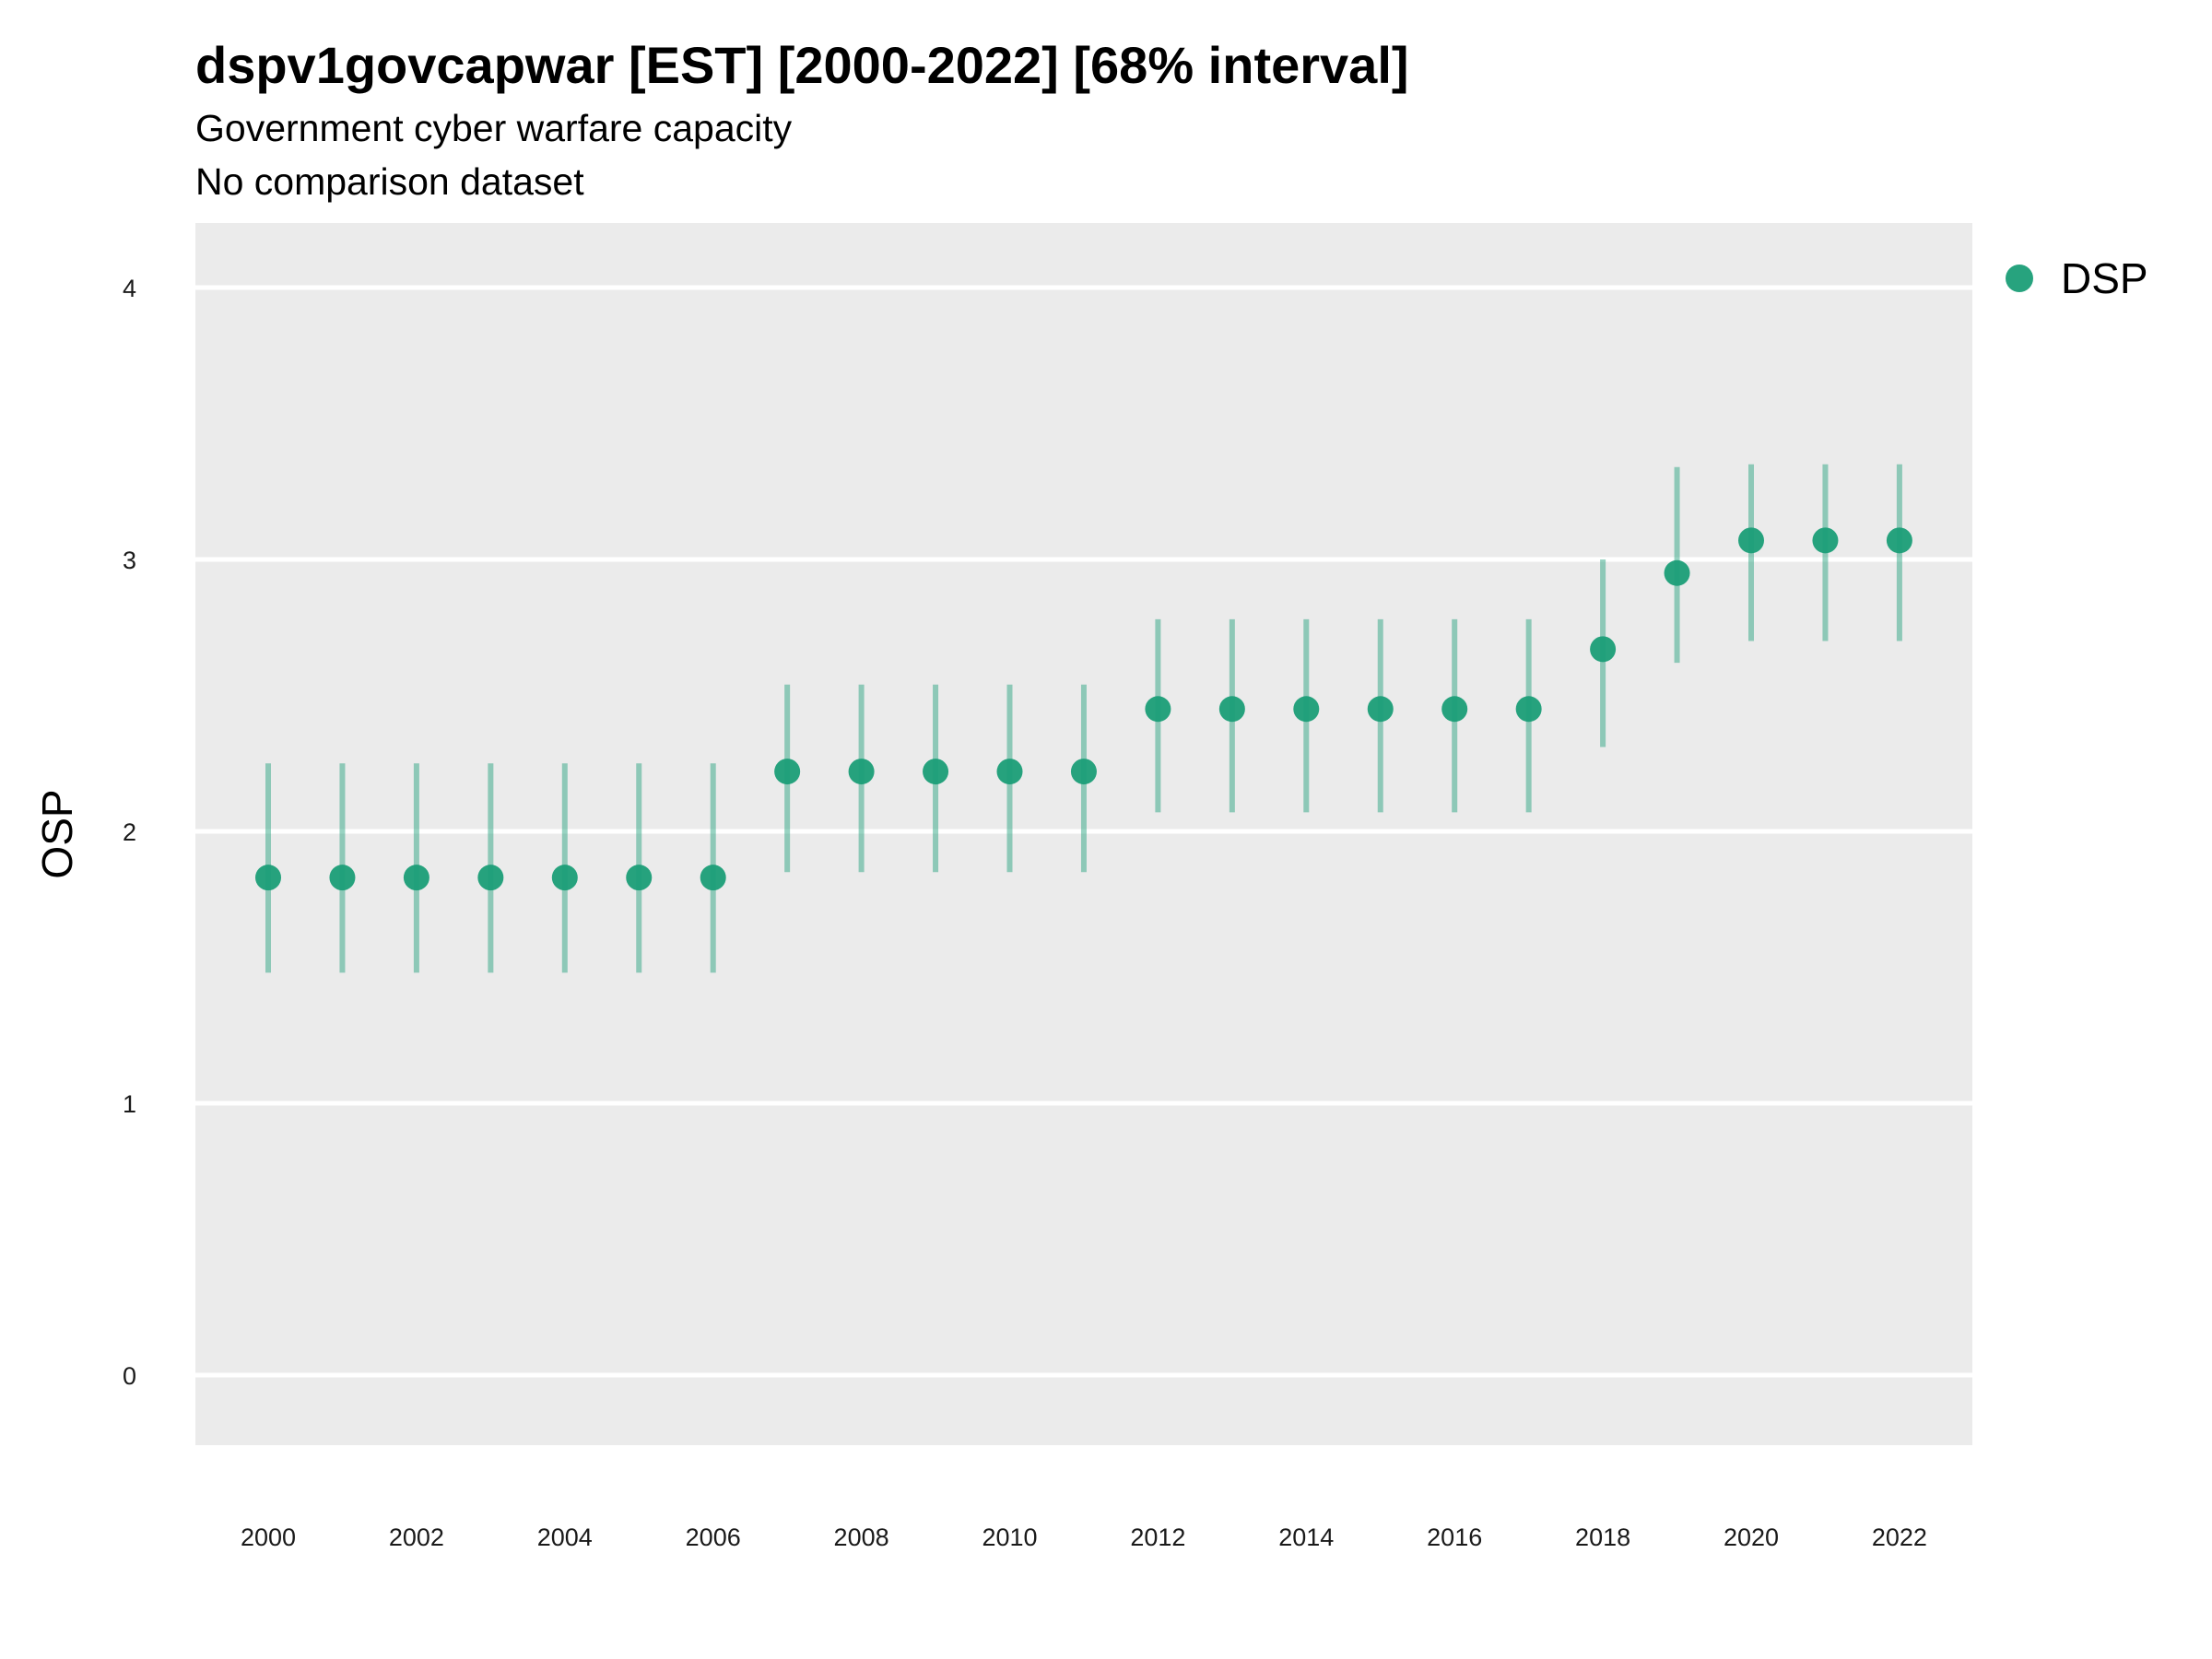 The width and height of the screenshot is (2212, 1659). I want to click on x-tick-label: 2022, so click(1899, 1537).